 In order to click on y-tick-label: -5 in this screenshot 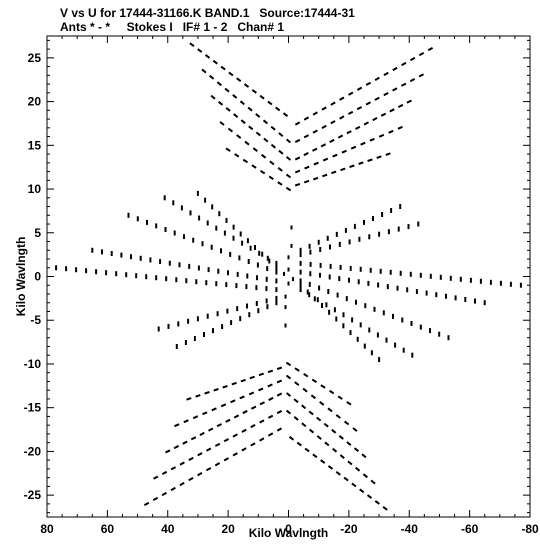, I will do `click(35, 320)`.